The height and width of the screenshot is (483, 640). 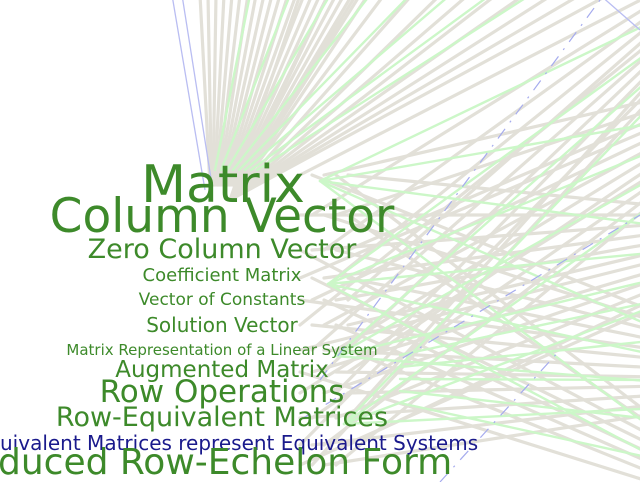 I want to click on node-vector-of-constants: Vector of Constants, so click(x=222, y=300).